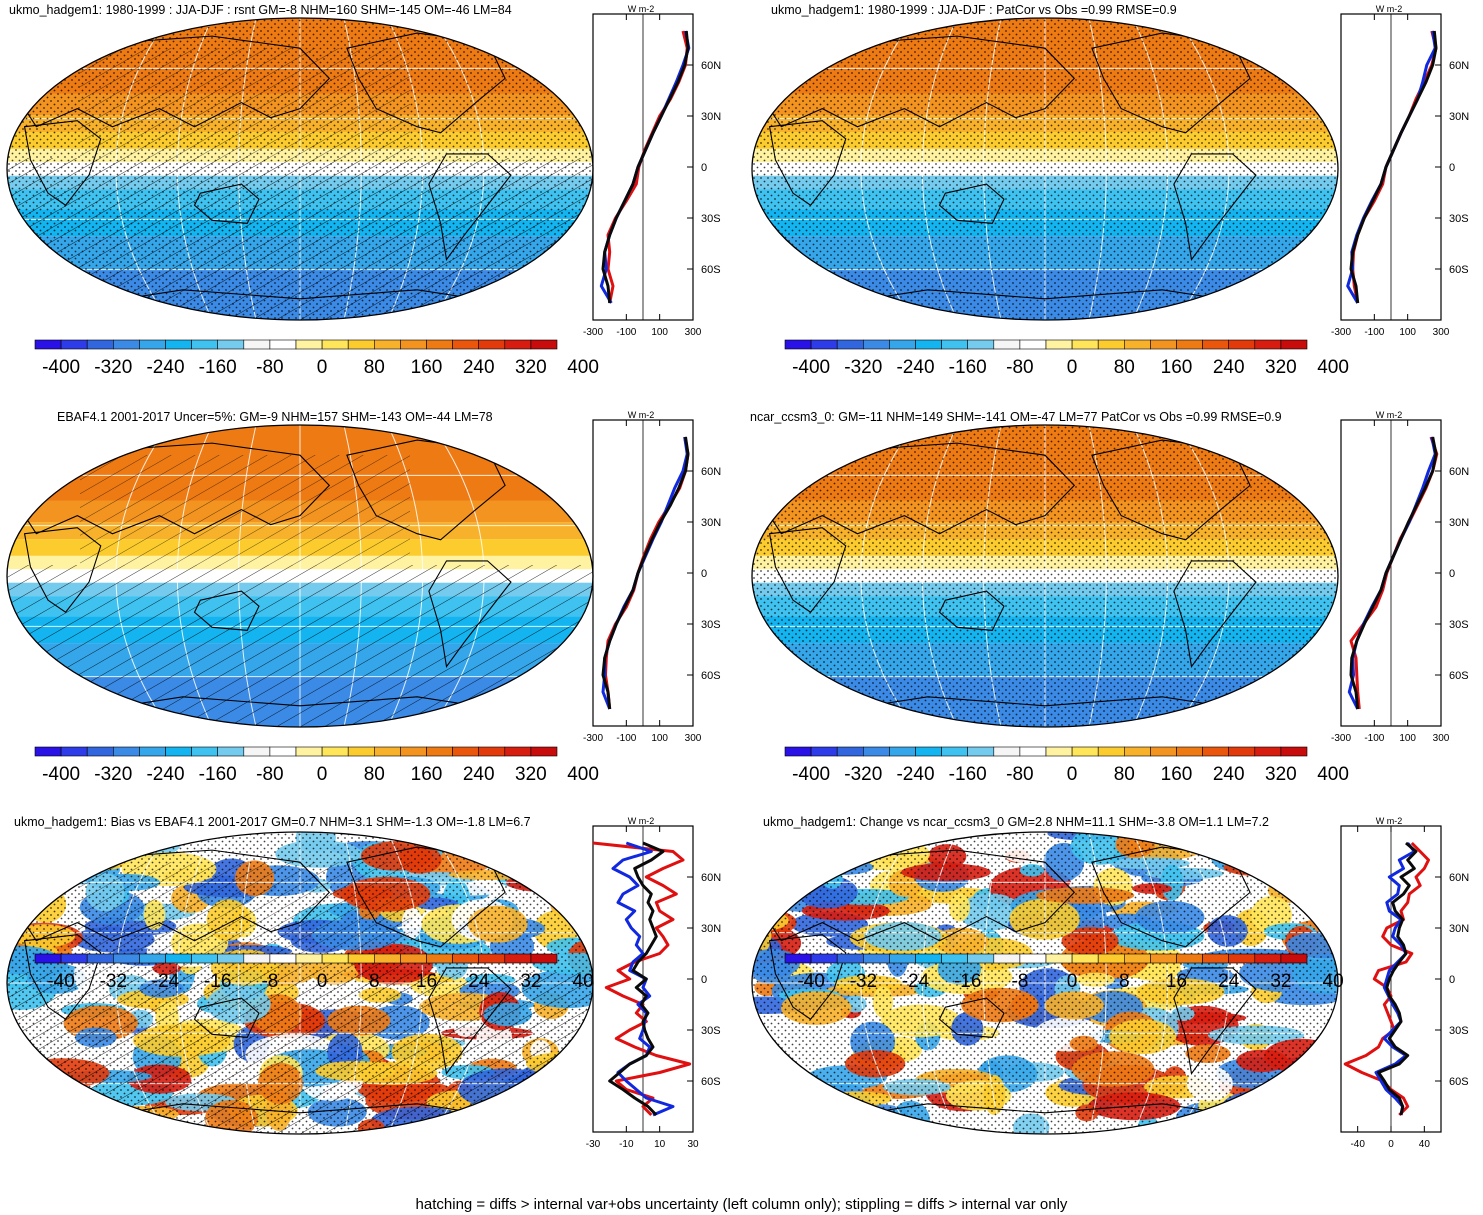 Image resolution: width=1483 pixels, height=1215 pixels. Describe the element at coordinates (530, 981) in the screenshot. I see `colorbar-label: 32` at that location.